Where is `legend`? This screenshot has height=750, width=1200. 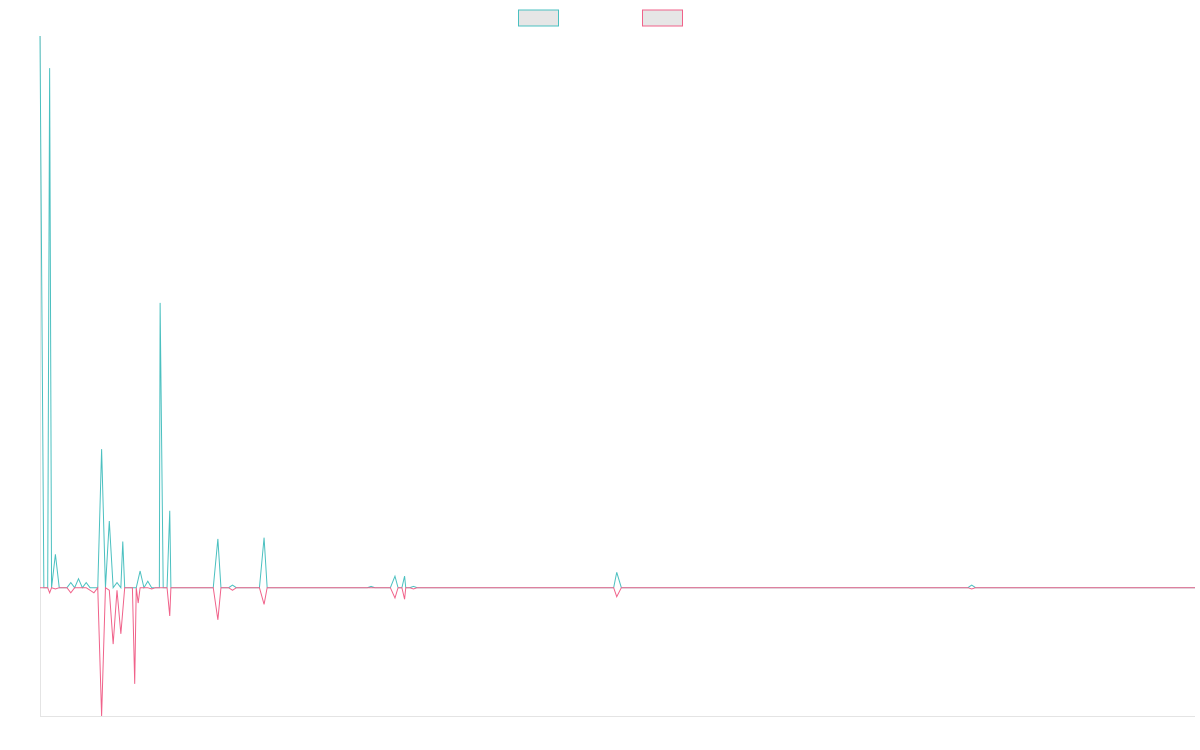 legend is located at coordinates (600, 18).